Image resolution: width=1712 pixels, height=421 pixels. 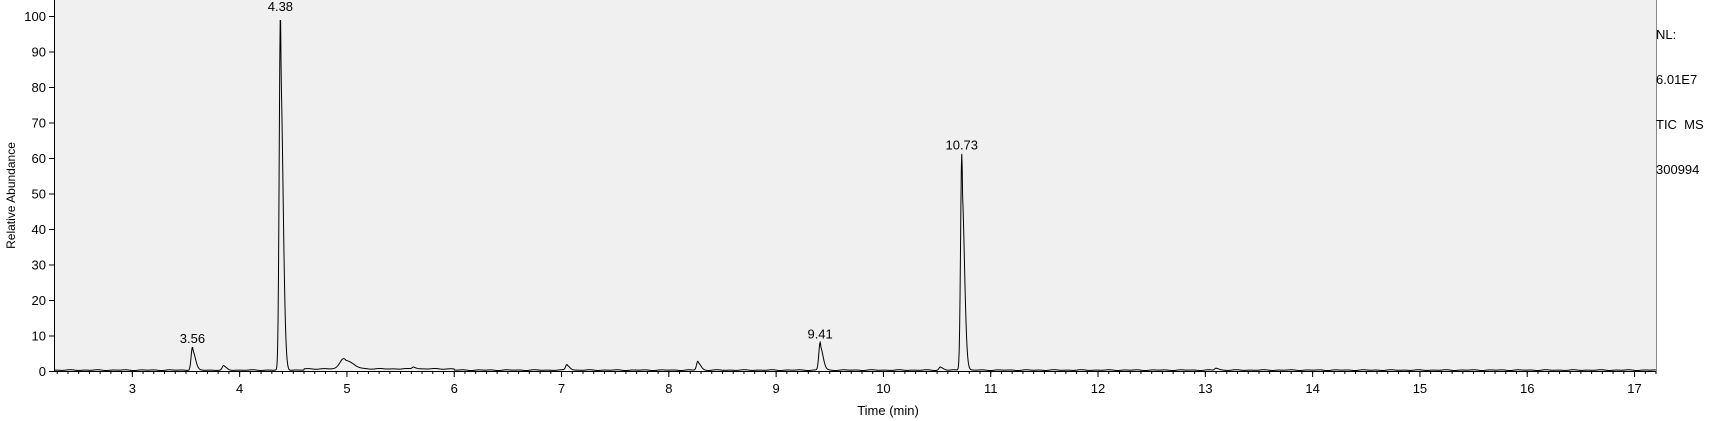 What do you see at coordinates (39, 265) in the screenshot?
I see `y-tick-label: 30` at bounding box center [39, 265].